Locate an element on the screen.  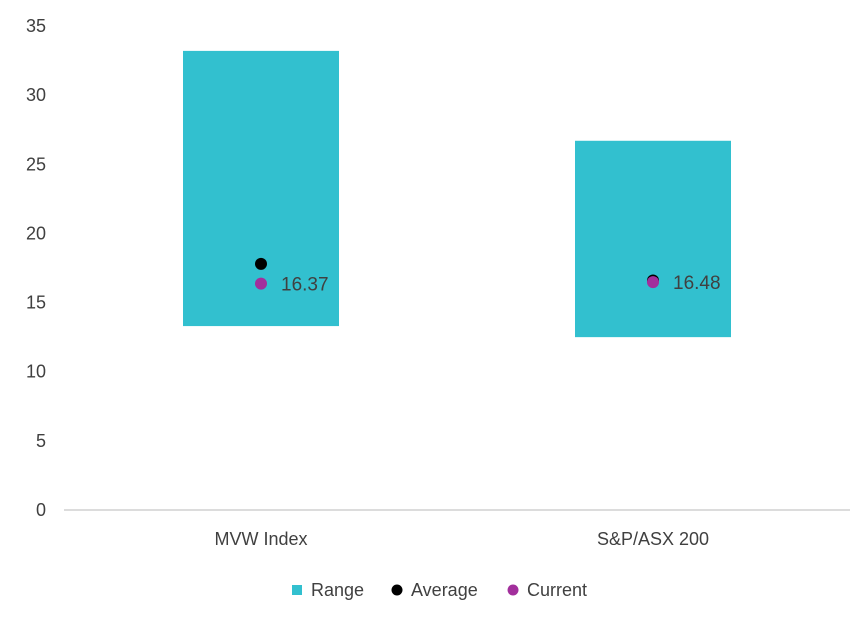
legend: Range Average Current is located at coordinates (439, 590).